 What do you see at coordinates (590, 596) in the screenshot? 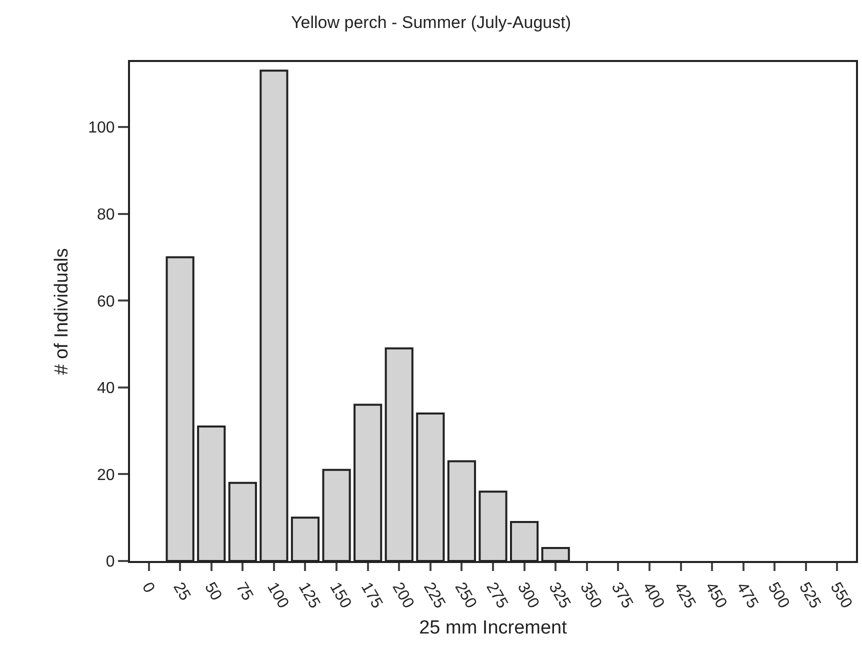
I see `x-tick-label: 350` at bounding box center [590, 596].